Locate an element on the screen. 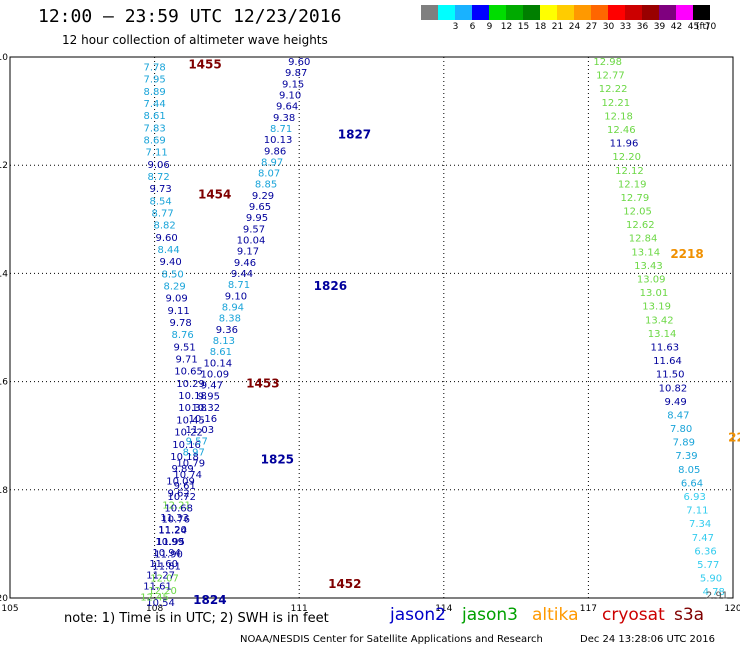 Image resolution: width=740 pixels, height=650 pixels. swh-value: 12.19 is located at coordinates (632, 184).